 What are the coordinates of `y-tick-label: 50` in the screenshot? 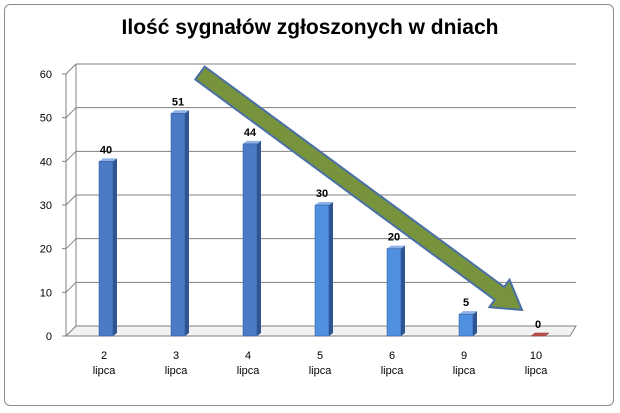 It's located at (46, 119).